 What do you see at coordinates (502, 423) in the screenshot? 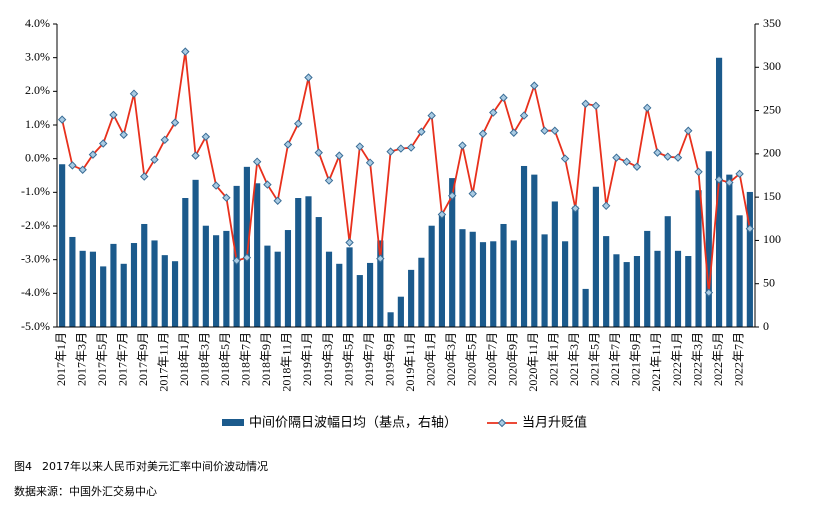
I see `legend-swatch` at bounding box center [502, 423].